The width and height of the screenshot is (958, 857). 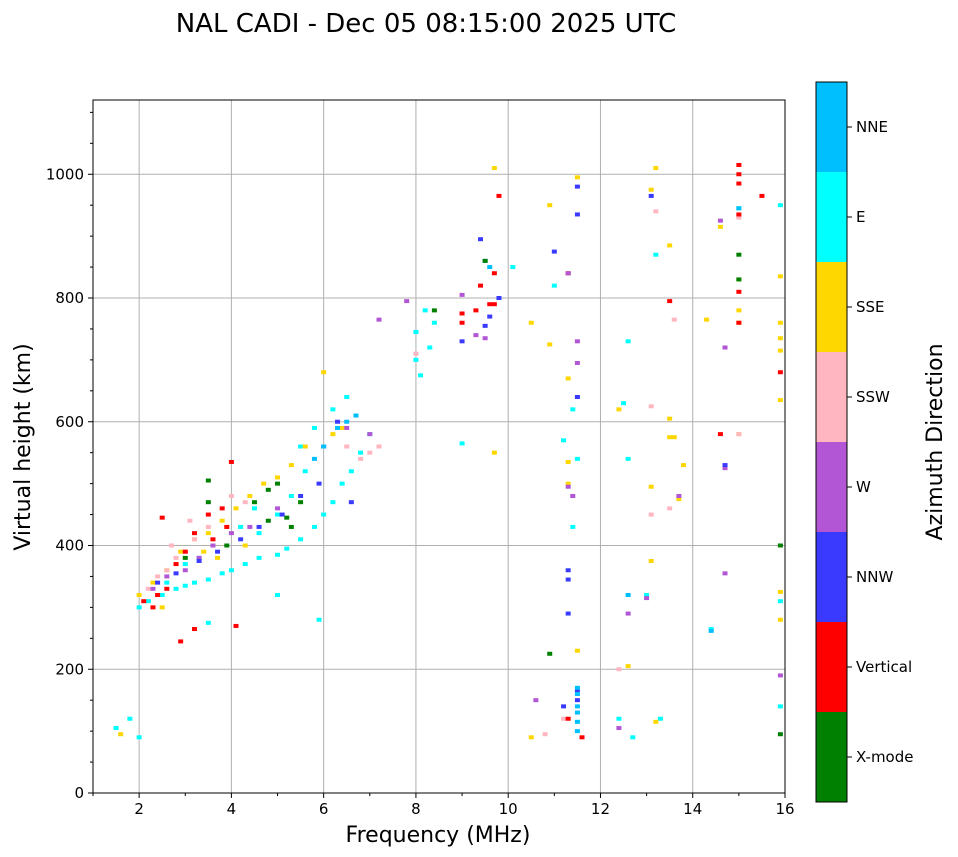 I want to click on colorbar-swatch-e, so click(x=831, y=217).